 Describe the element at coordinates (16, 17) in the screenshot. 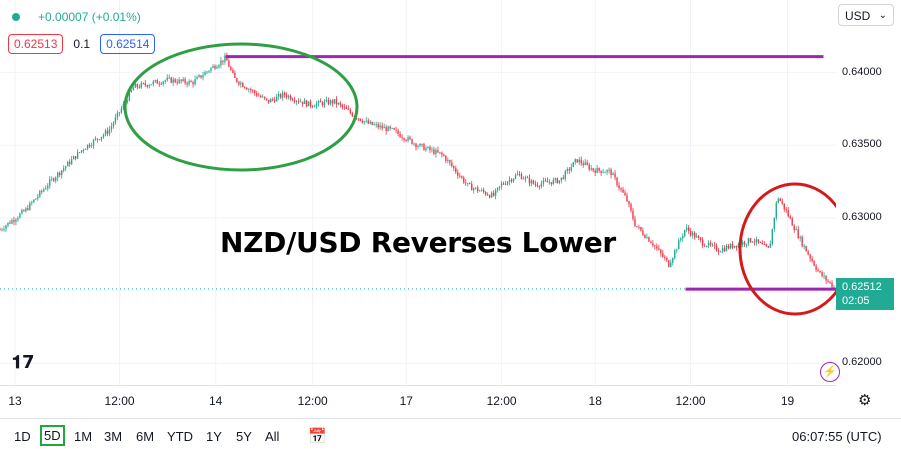

I see `market-status-icon` at that location.